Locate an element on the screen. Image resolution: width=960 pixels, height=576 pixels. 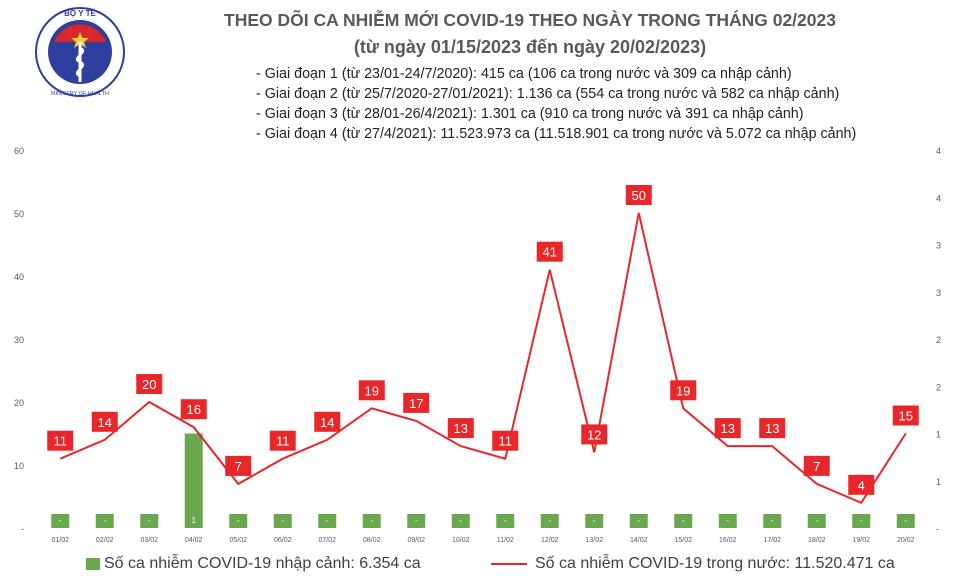
y-left-tick-label: 20 is located at coordinates (19, 403).